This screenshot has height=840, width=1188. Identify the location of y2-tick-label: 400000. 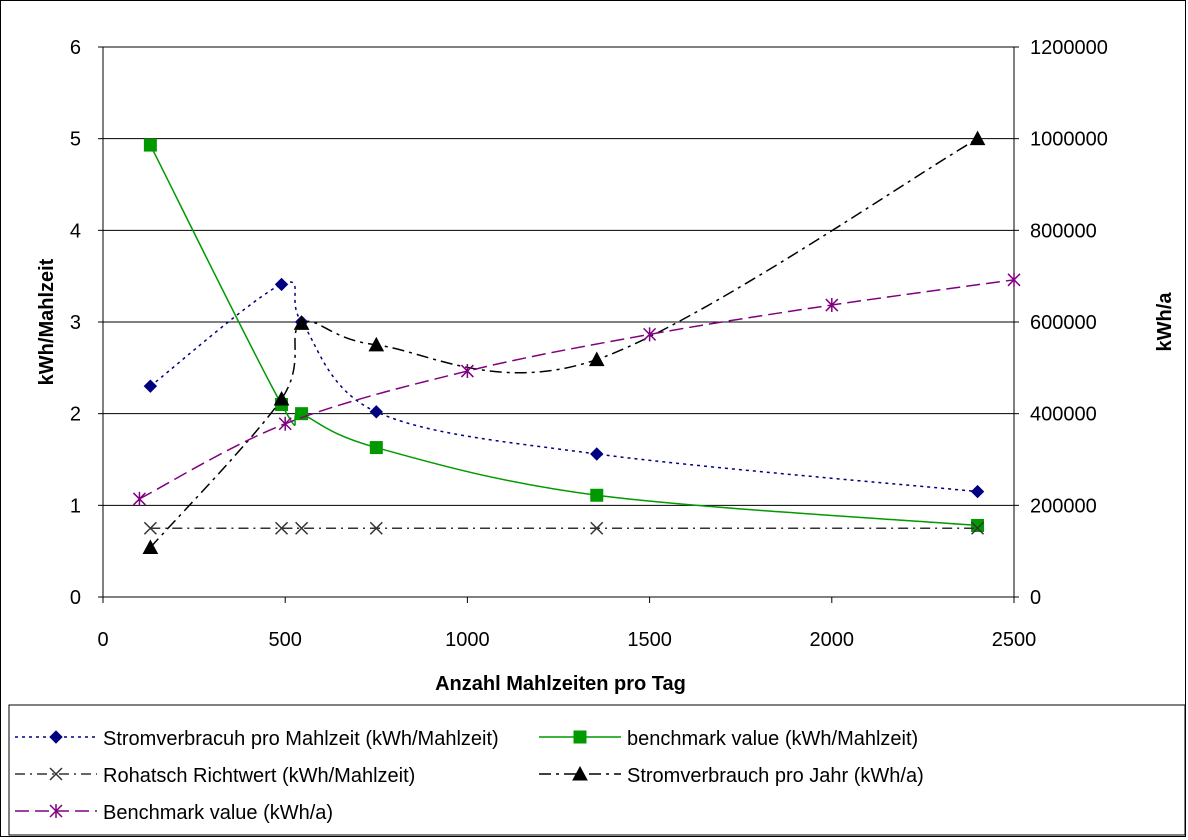
(1063, 415).